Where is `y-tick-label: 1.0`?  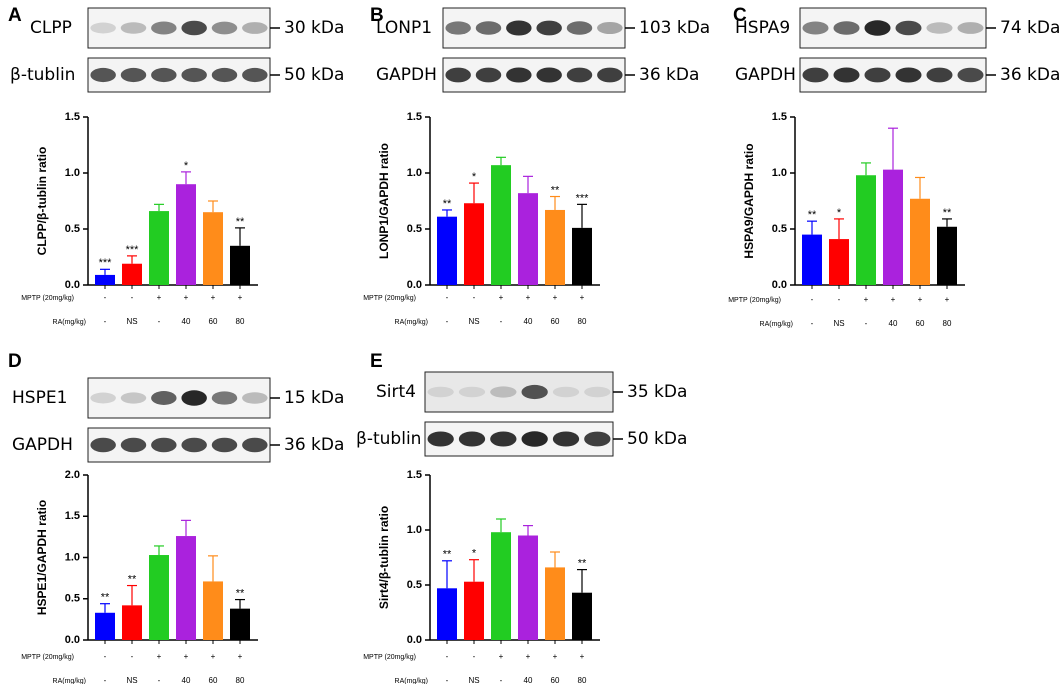
y-tick-label: 1.0 is located at coordinates (72, 557).